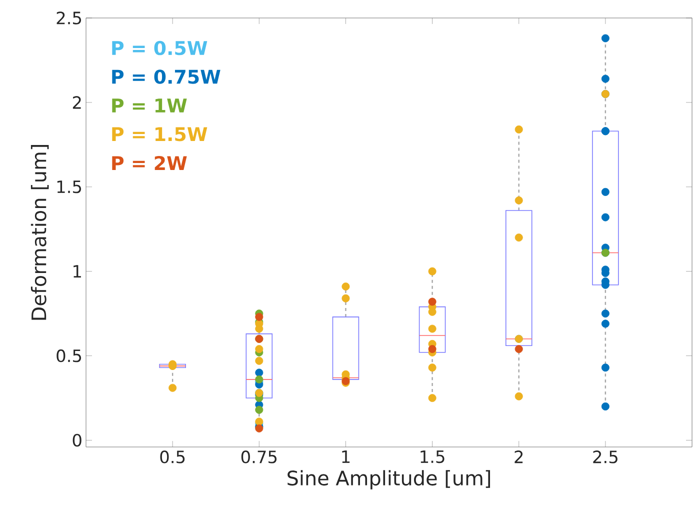  What do you see at coordinates (172, 457) in the screenshot?
I see `x-tick-label: 0.5` at bounding box center [172, 457].